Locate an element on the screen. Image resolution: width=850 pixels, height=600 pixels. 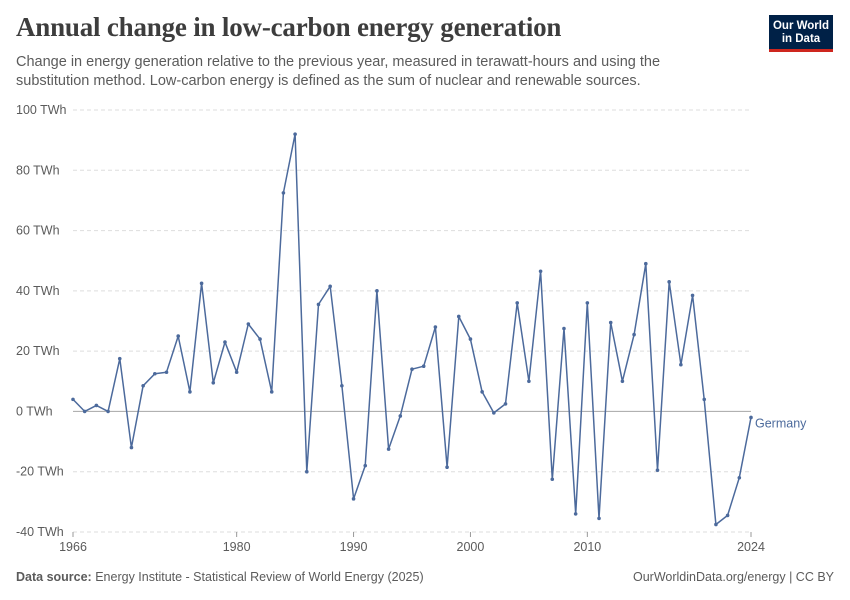
owid-logo: Our World in Data is located at coordinates (801, 33).